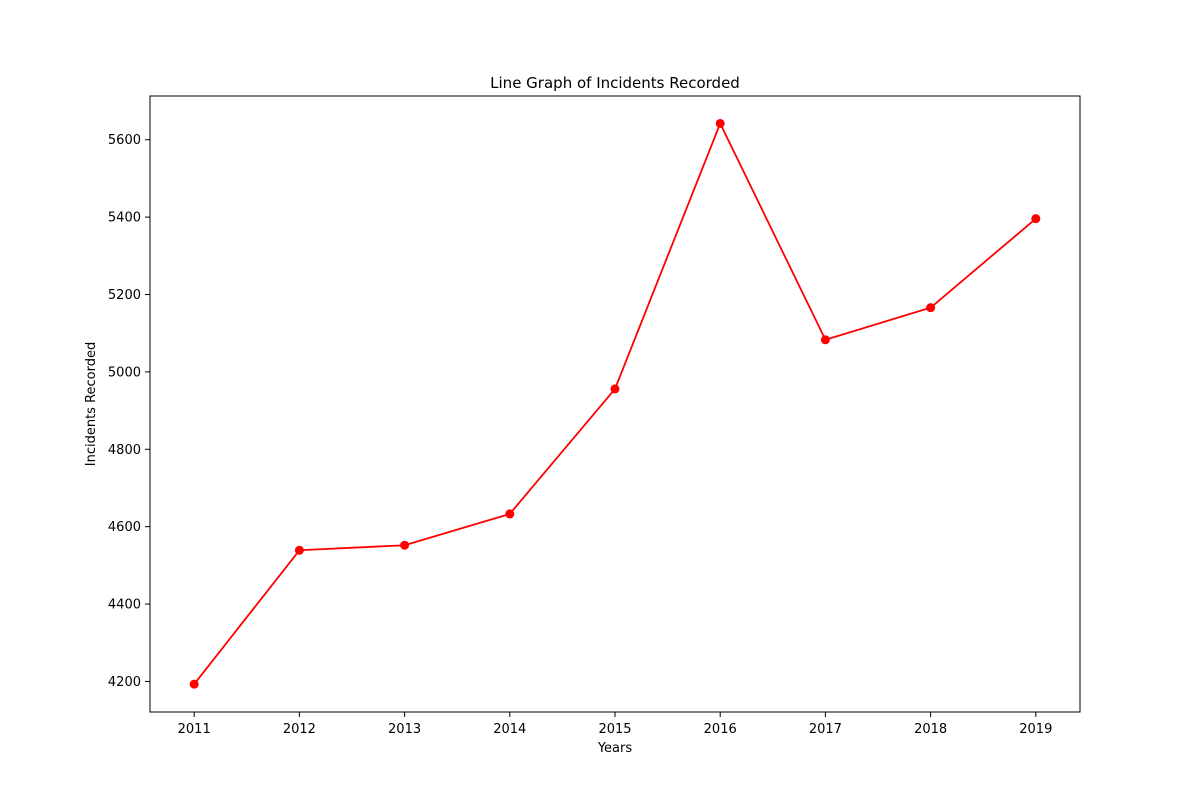 The image size is (1200, 800). I want to click on y-tick-label: 4200, so click(124, 682).